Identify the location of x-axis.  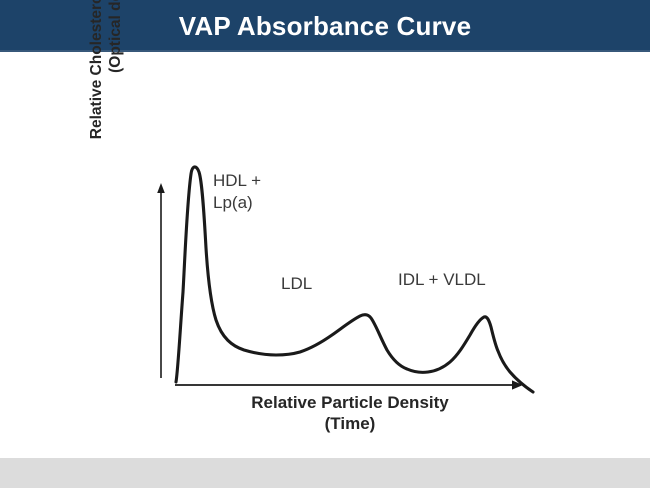
(349, 385).